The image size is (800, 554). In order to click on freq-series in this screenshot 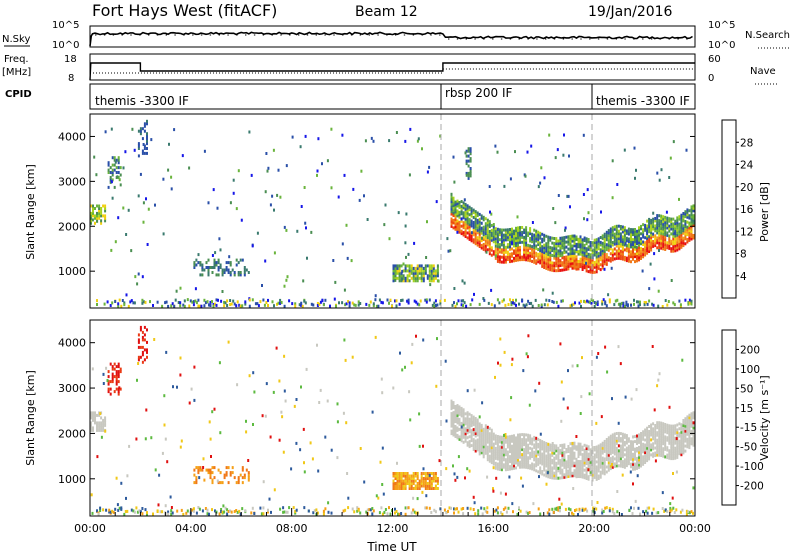, I will do `click(392, 71)`.